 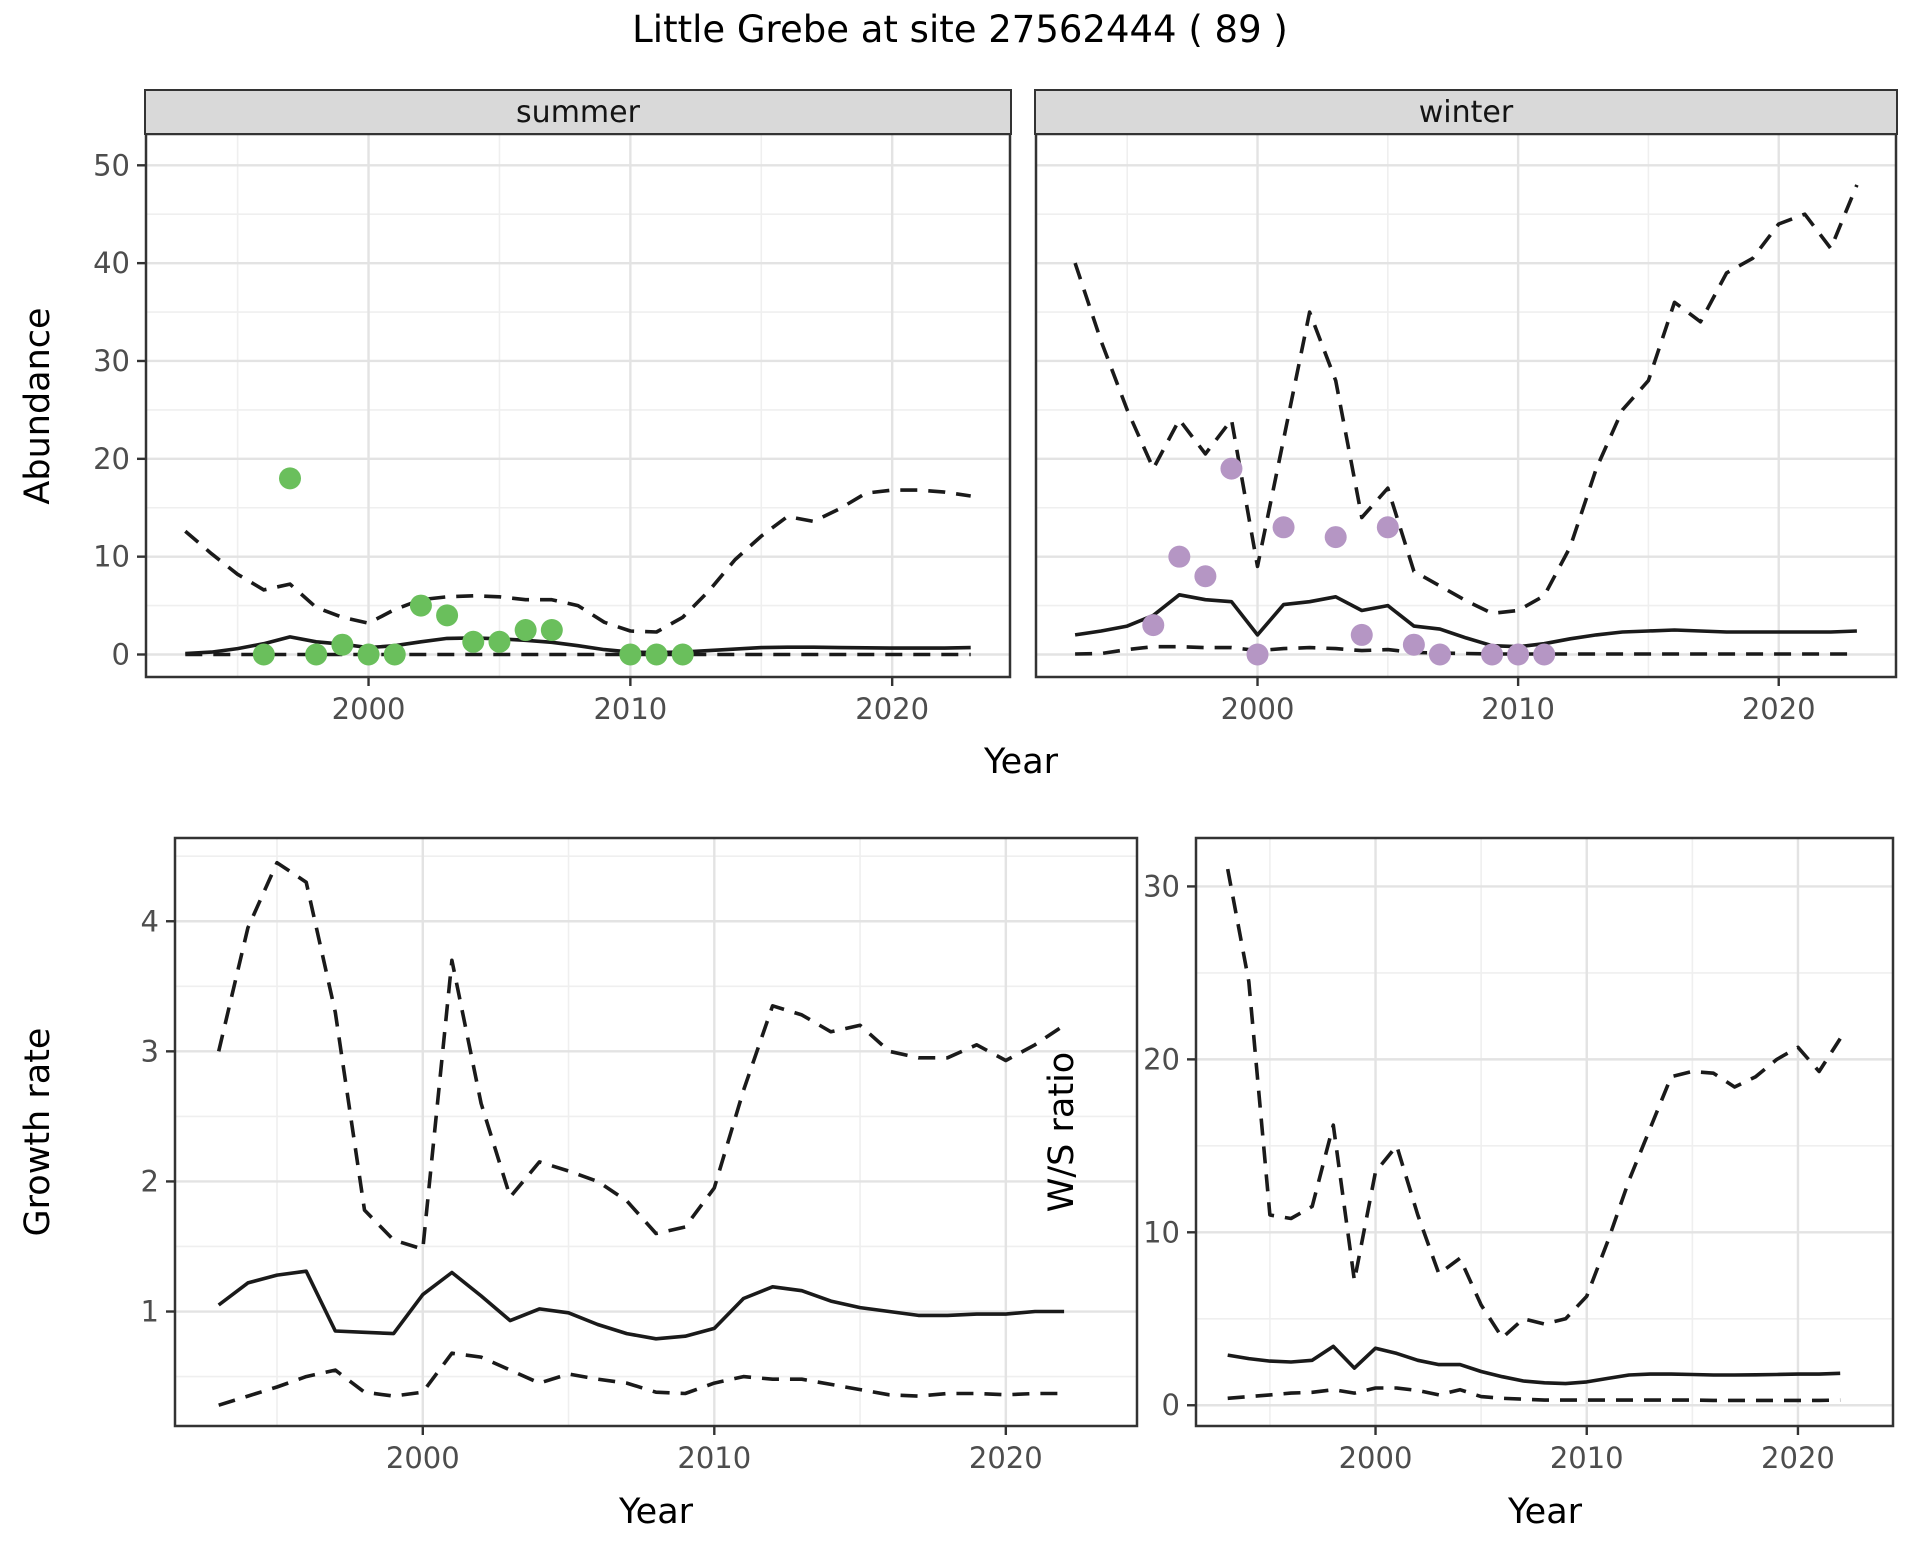 What do you see at coordinates (150, 1312) in the screenshot?
I see `y-tick-label: 1` at bounding box center [150, 1312].